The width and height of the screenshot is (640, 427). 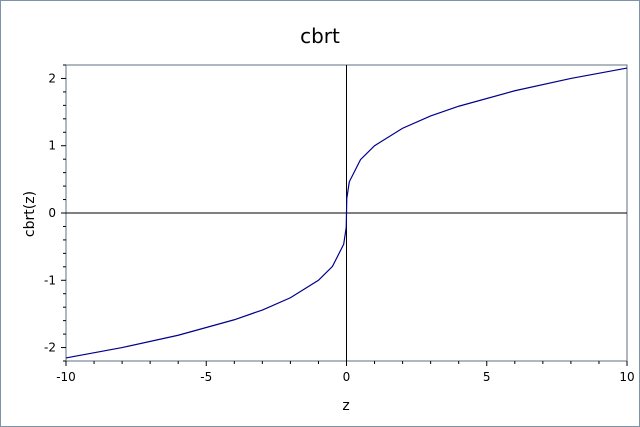 I want to click on x-axis-ticks: -10 -5 0 5 10, so click(x=345, y=372).